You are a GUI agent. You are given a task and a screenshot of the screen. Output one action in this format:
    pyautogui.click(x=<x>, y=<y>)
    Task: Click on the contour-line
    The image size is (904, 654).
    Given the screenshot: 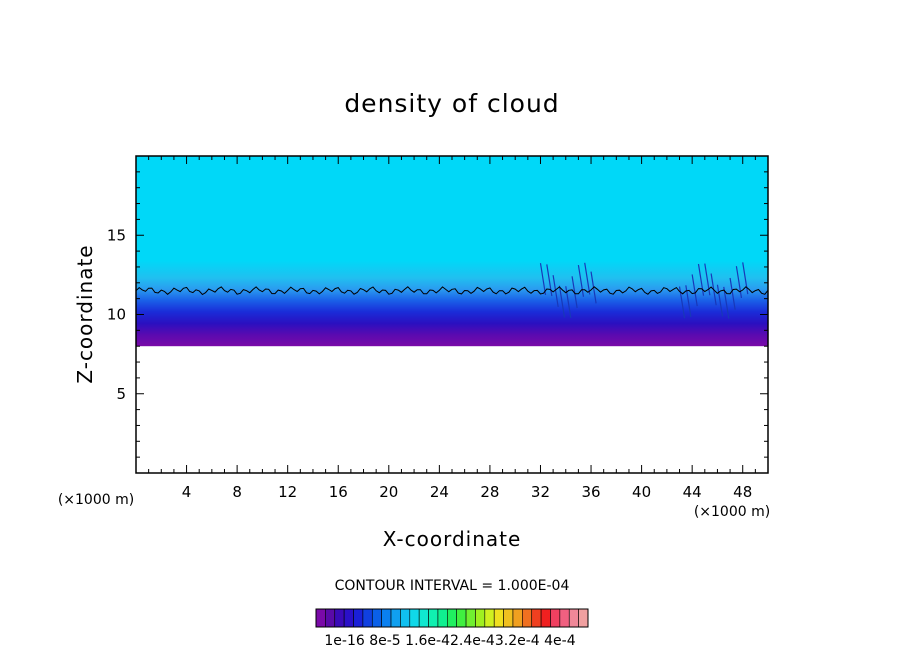 What is the action you would take?
    pyautogui.click(x=452, y=291)
    